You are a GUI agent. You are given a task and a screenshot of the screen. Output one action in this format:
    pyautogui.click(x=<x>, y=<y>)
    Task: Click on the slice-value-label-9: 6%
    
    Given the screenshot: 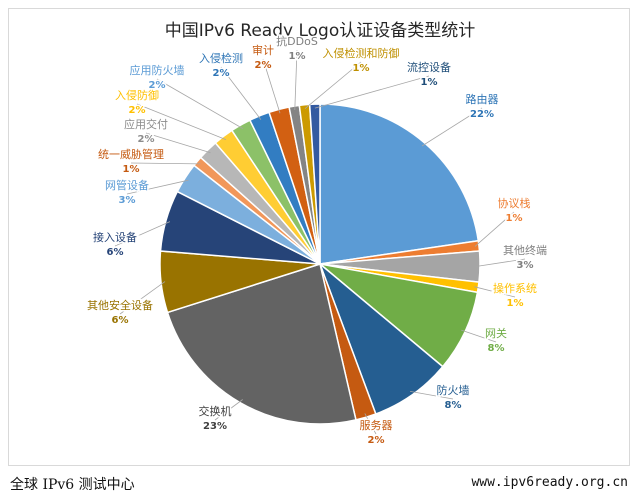 What is the action you would take?
    pyautogui.click(x=120, y=320)
    